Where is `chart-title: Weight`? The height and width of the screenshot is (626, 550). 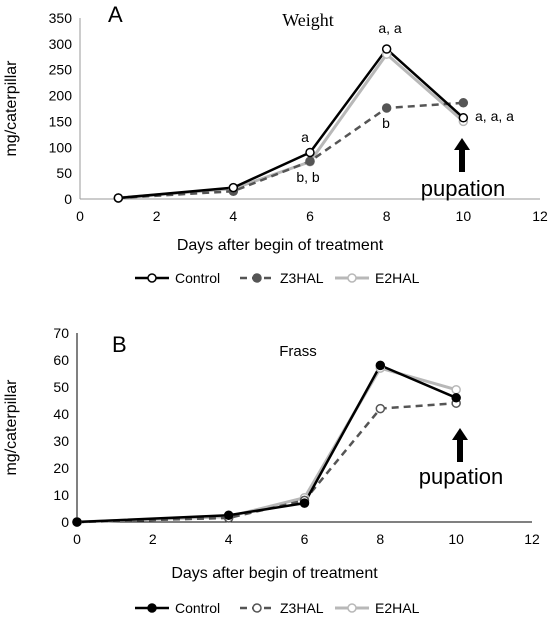 chart-title: Weight is located at coordinates (308, 20).